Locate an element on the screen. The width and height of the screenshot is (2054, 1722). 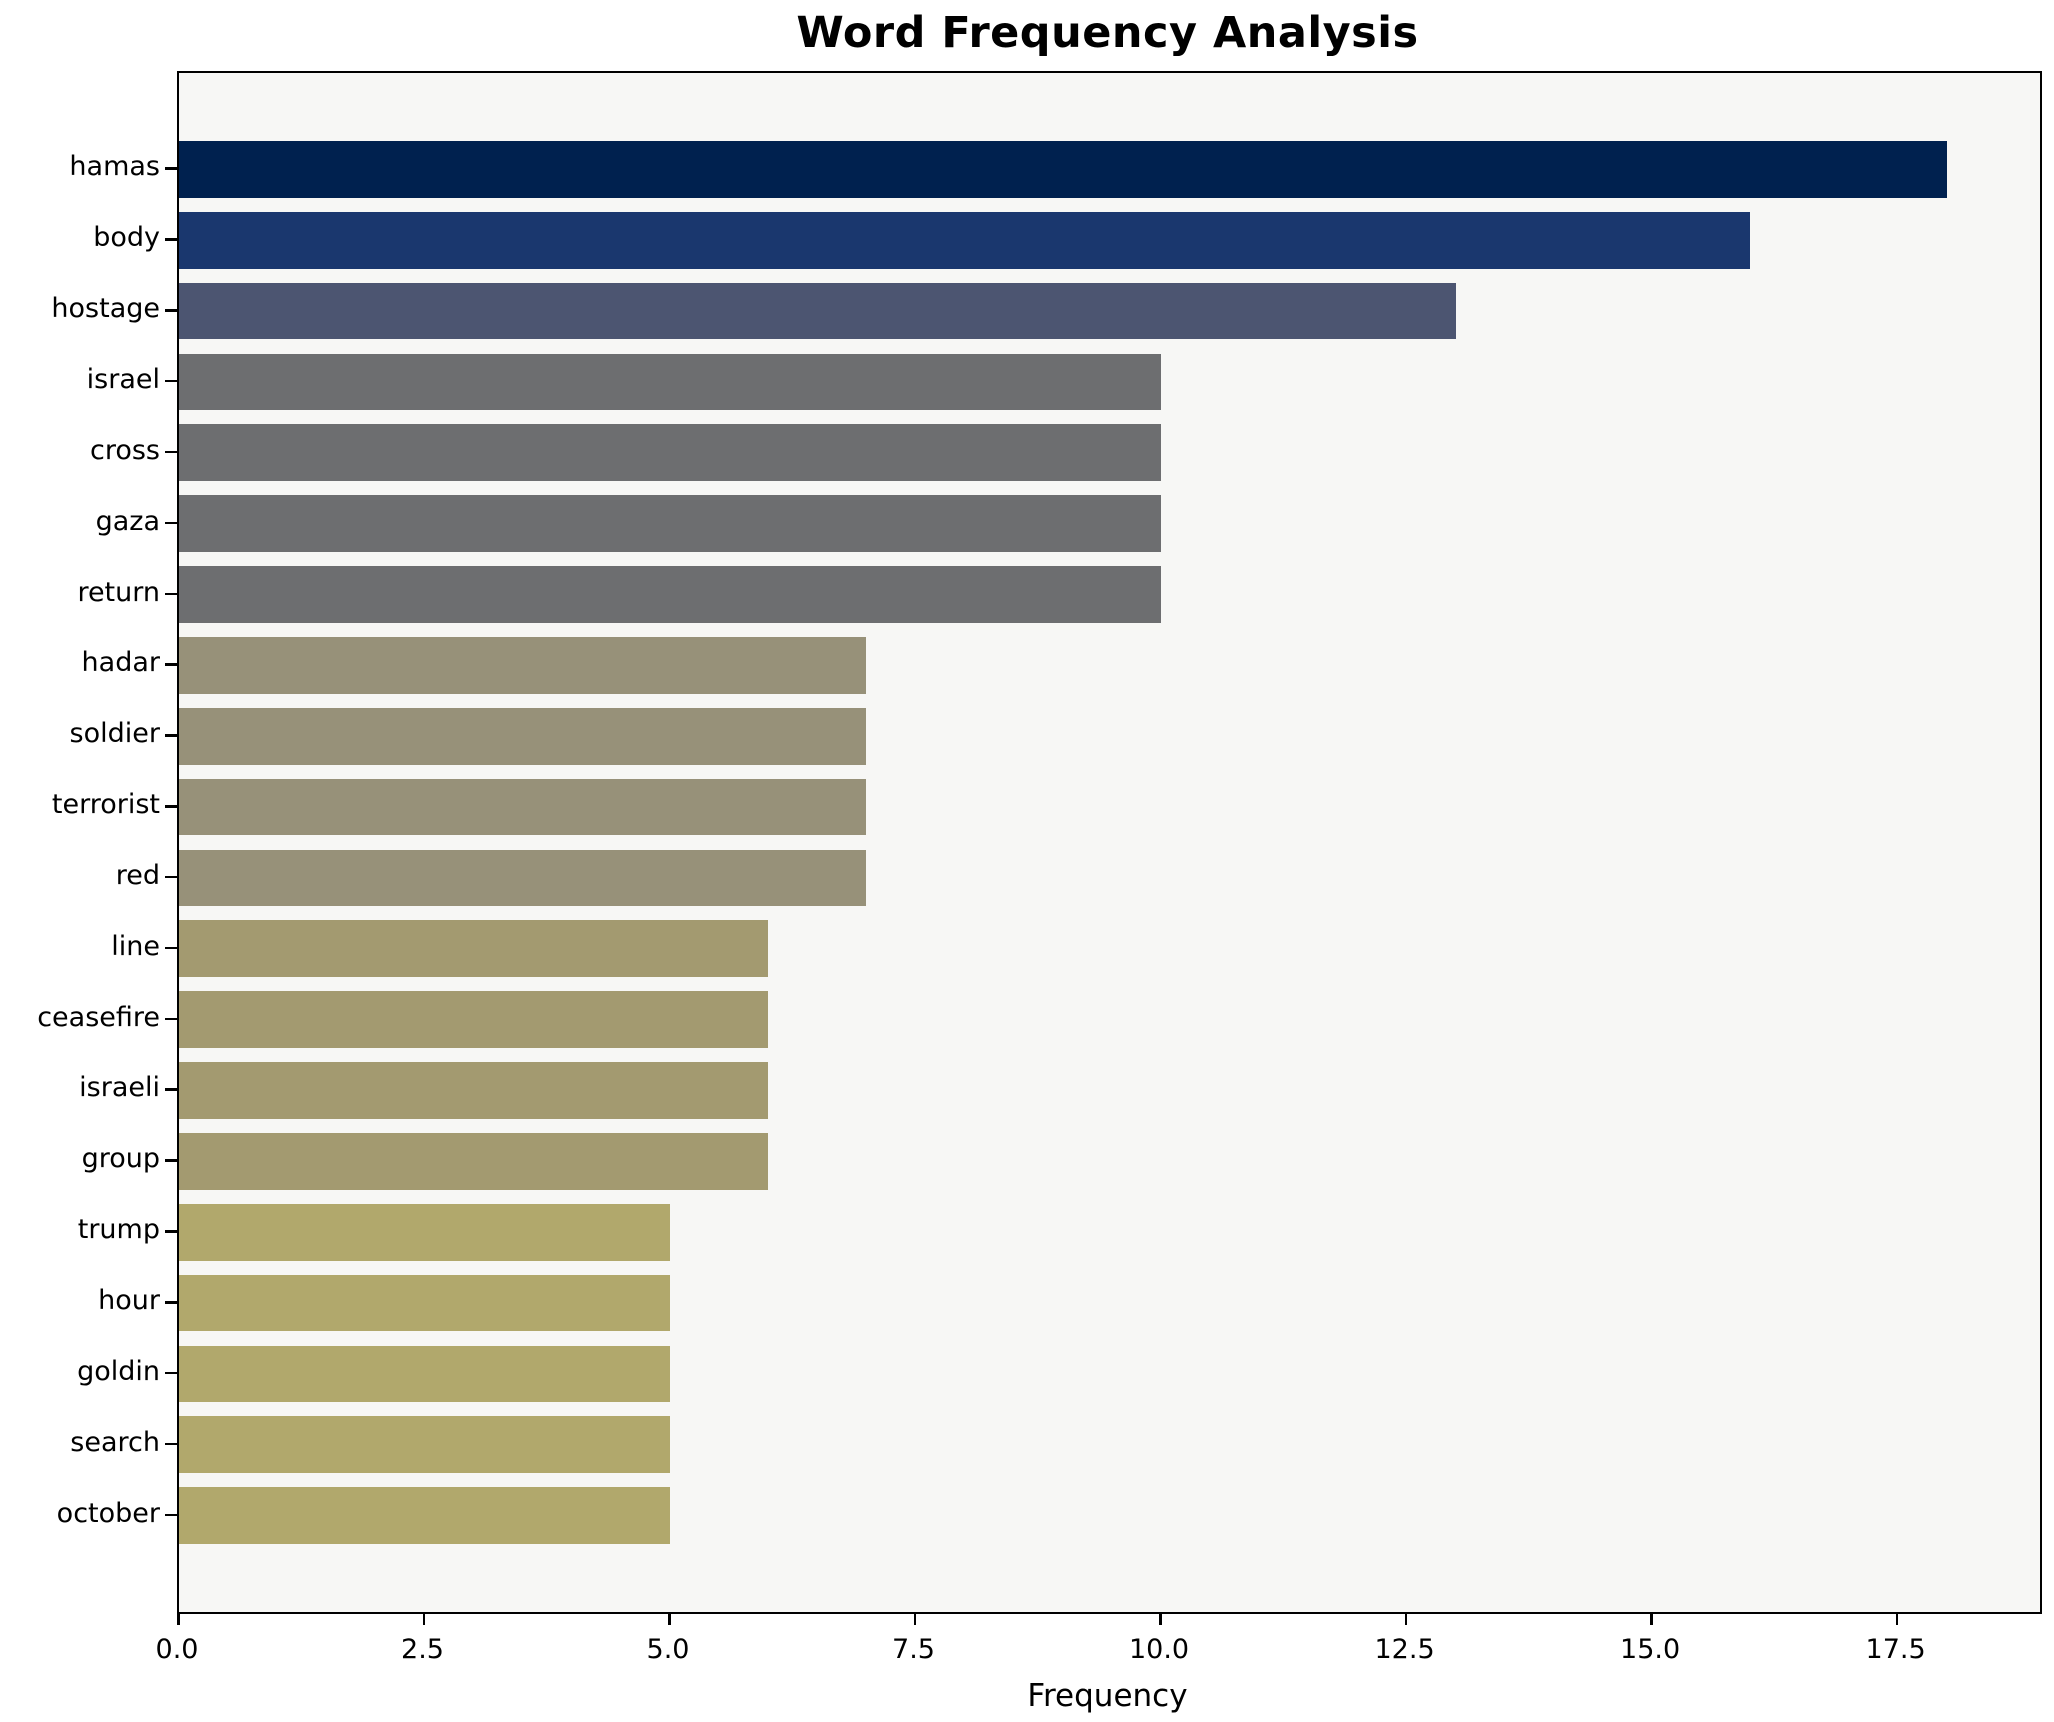
bar-hour is located at coordinates (425, 1303).